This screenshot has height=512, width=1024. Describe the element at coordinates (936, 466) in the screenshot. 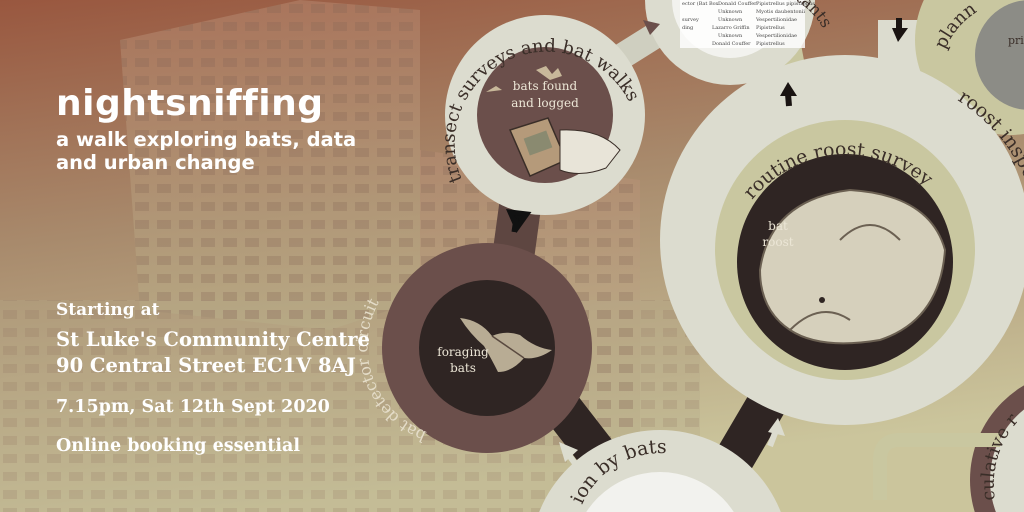

I see `bracket-connector` at that location.